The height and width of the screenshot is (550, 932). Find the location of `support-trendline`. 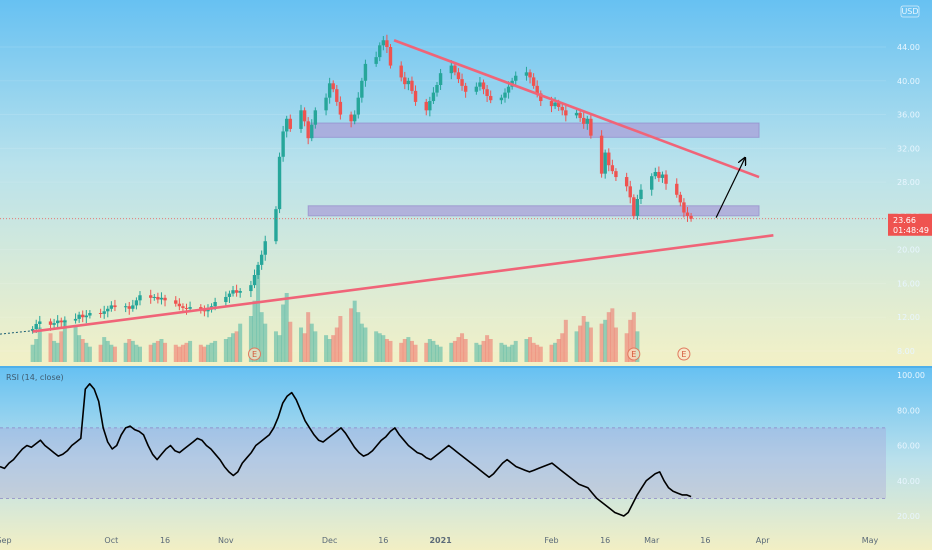

support-trendline is located at coordinates (403, 283).